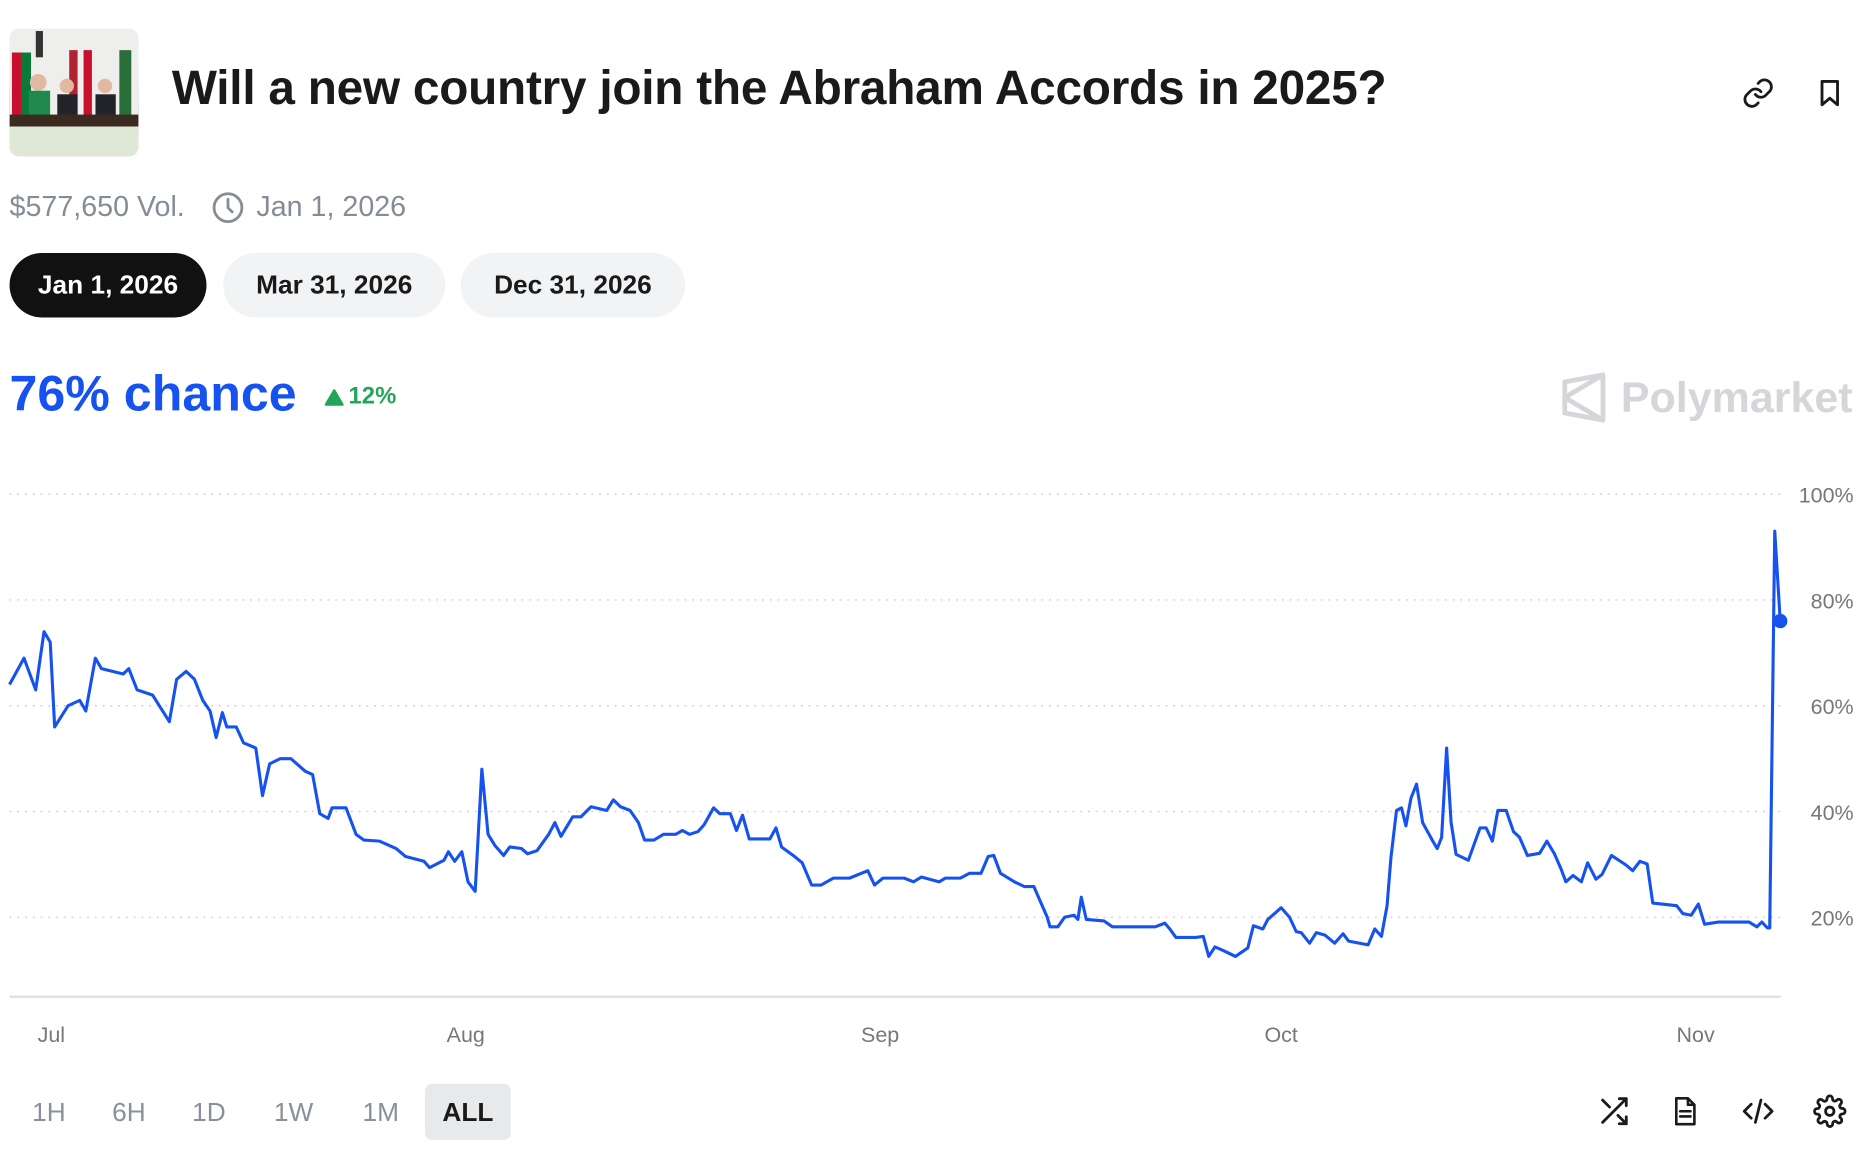  I want to click on end-date: Jan 1, 2026, so click(331, 207).